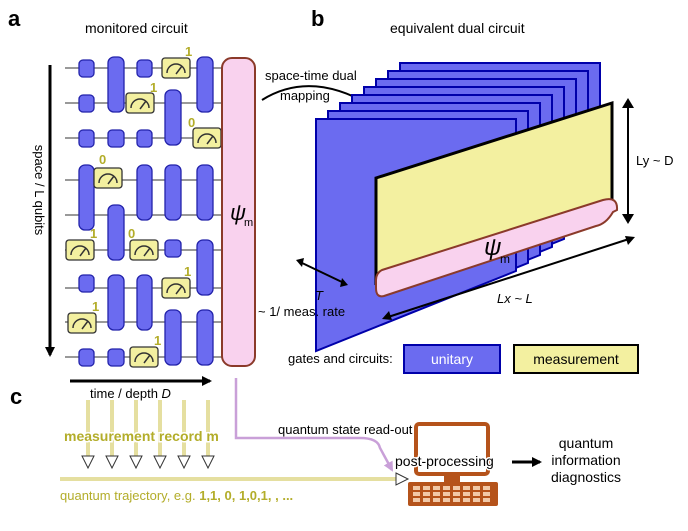  Describe the element at coordinates (301, 311) in the screenshot. I see `rate-label: ~ 1/ meas. rate` at that location.